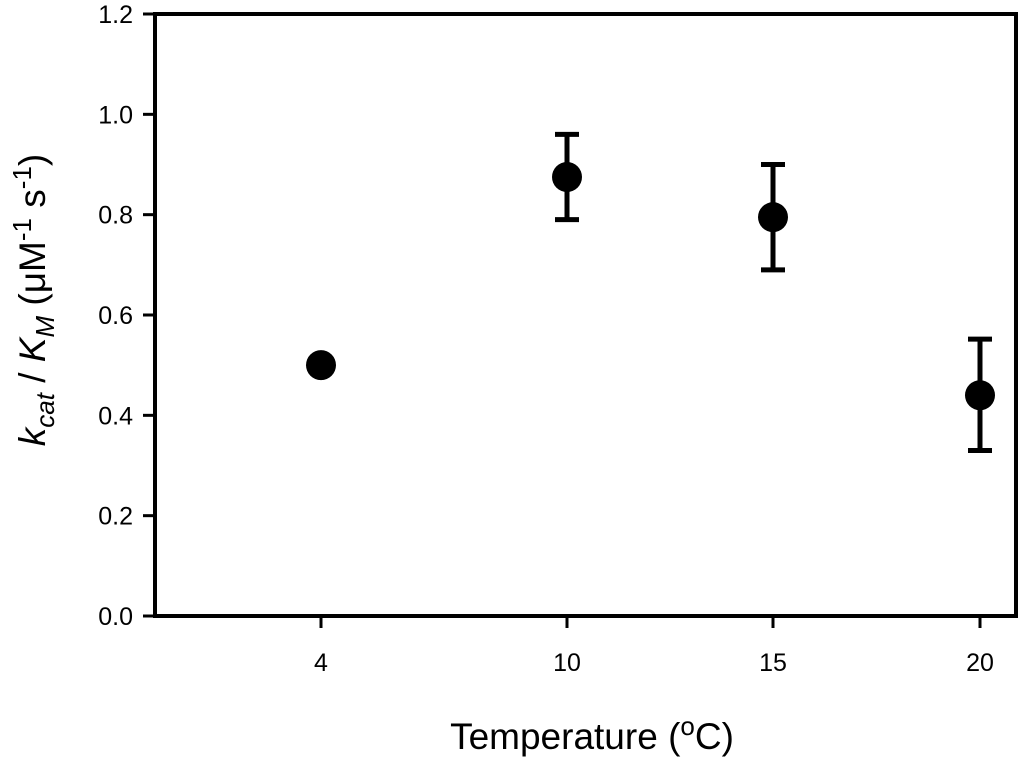  What do you see at coordinates (321, 663) in the screenshot?
I see `x-tick-label: 4` at bounding box center [321, 663].